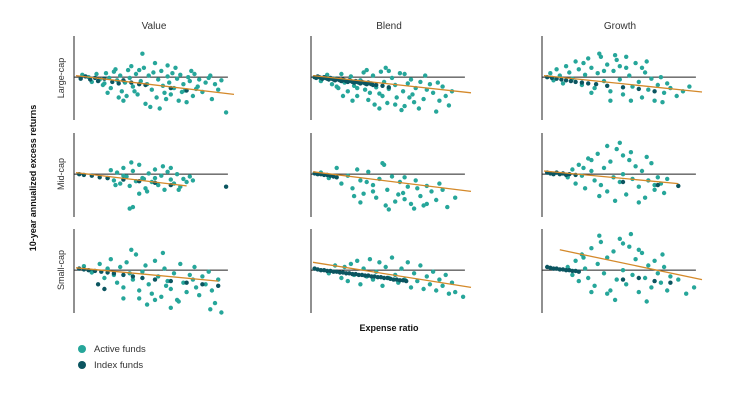 This screenshot has width=739, height=401. What do you see at coordinates (82, 365) in the screenshot?
I see `index-funds-swatch-icon` at bounding box center [82, 365].